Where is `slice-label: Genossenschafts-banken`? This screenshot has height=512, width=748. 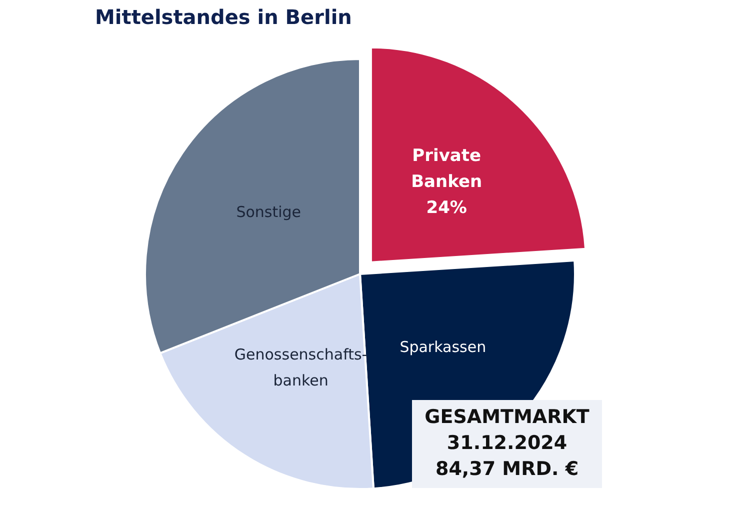
slice-label: Genossenschafts-banken is located at coordinates (301, 367).